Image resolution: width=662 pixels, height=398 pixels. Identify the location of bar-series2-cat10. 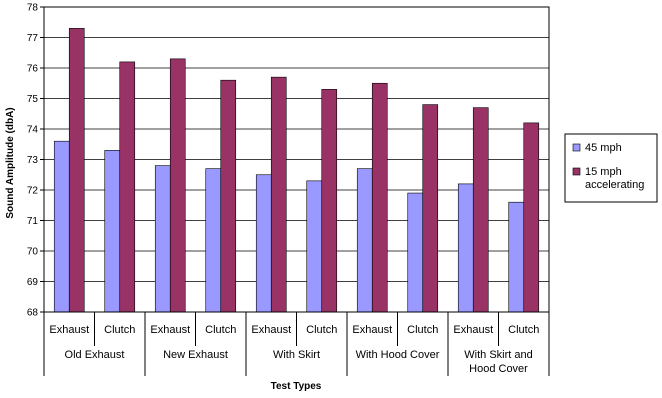
(531, 217).